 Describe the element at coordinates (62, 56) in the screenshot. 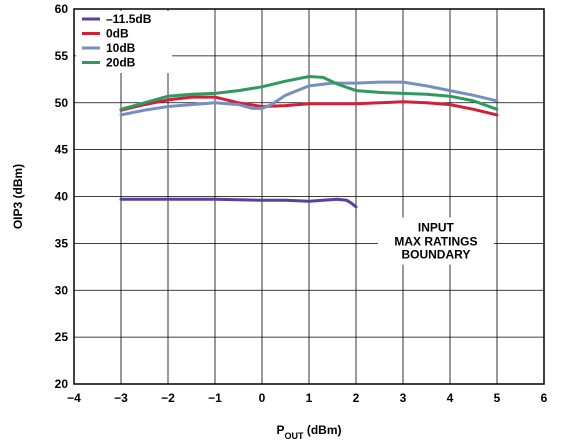

I see `y-tick-label: 55` at that location.